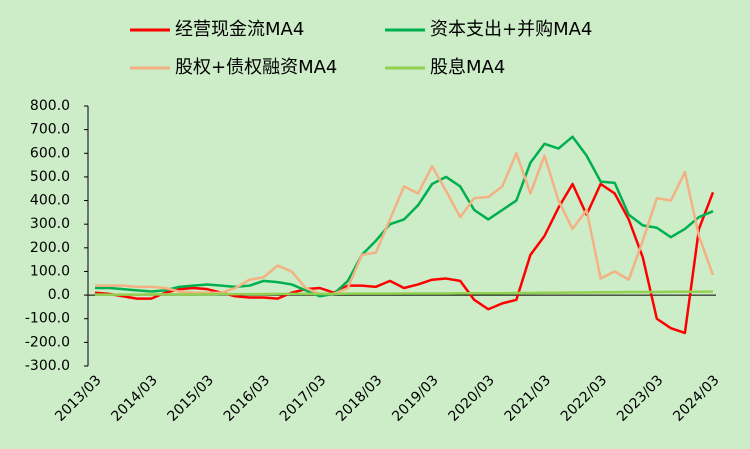 The width and height of the screenshot is (750, 449). I want to click on x-tick-label: 2020/03, so click(471, 398).